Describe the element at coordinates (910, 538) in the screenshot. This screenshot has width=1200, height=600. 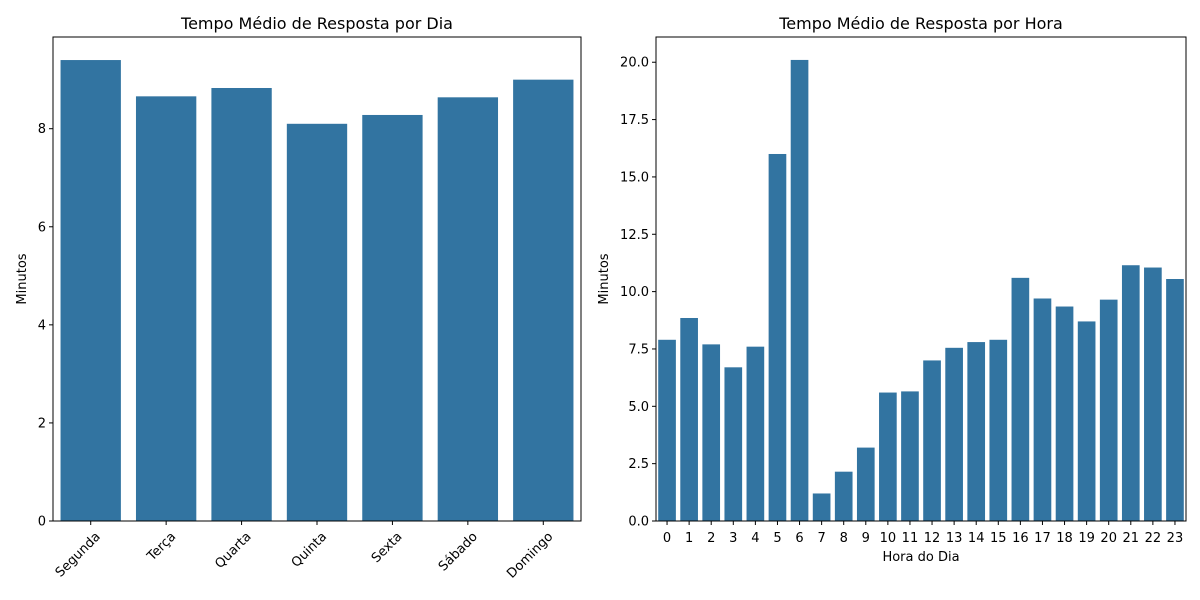
I see `x-tick-label-hour-11: 11` at that location.